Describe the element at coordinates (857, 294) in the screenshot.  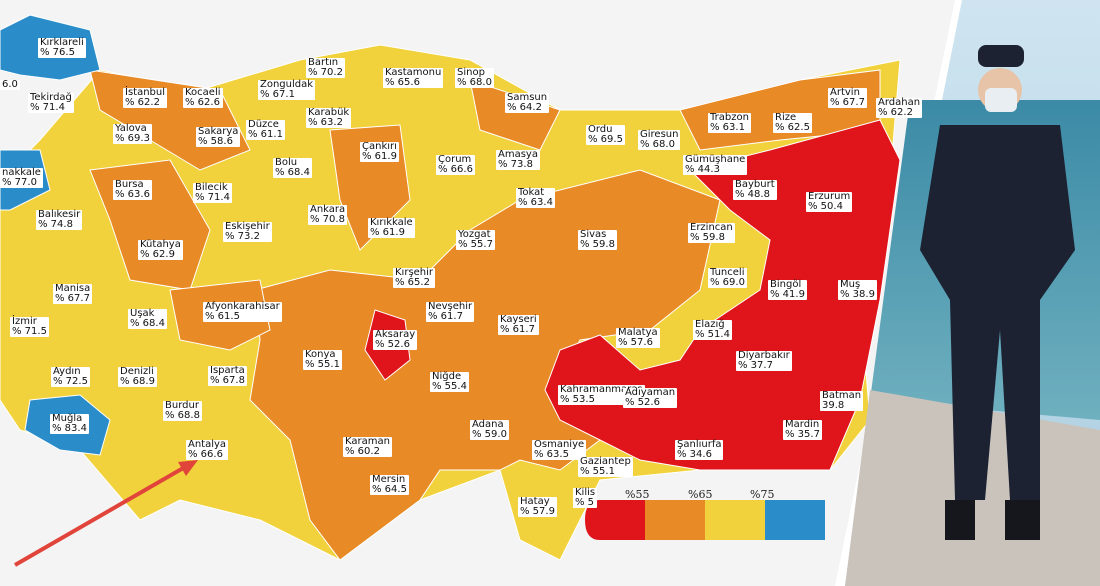
I see `province-value: % 38.9` at that location.